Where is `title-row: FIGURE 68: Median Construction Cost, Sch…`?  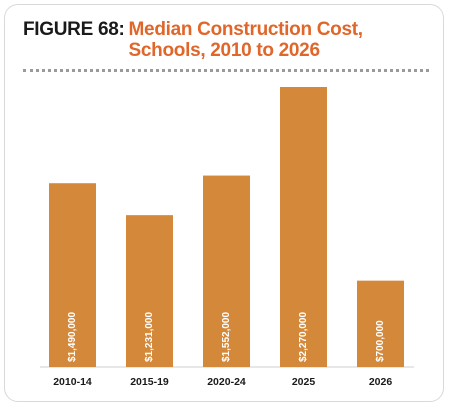
title-row: FIGURE 68: Median Construction Cost, Sch… is located at coordinates (196, 40).